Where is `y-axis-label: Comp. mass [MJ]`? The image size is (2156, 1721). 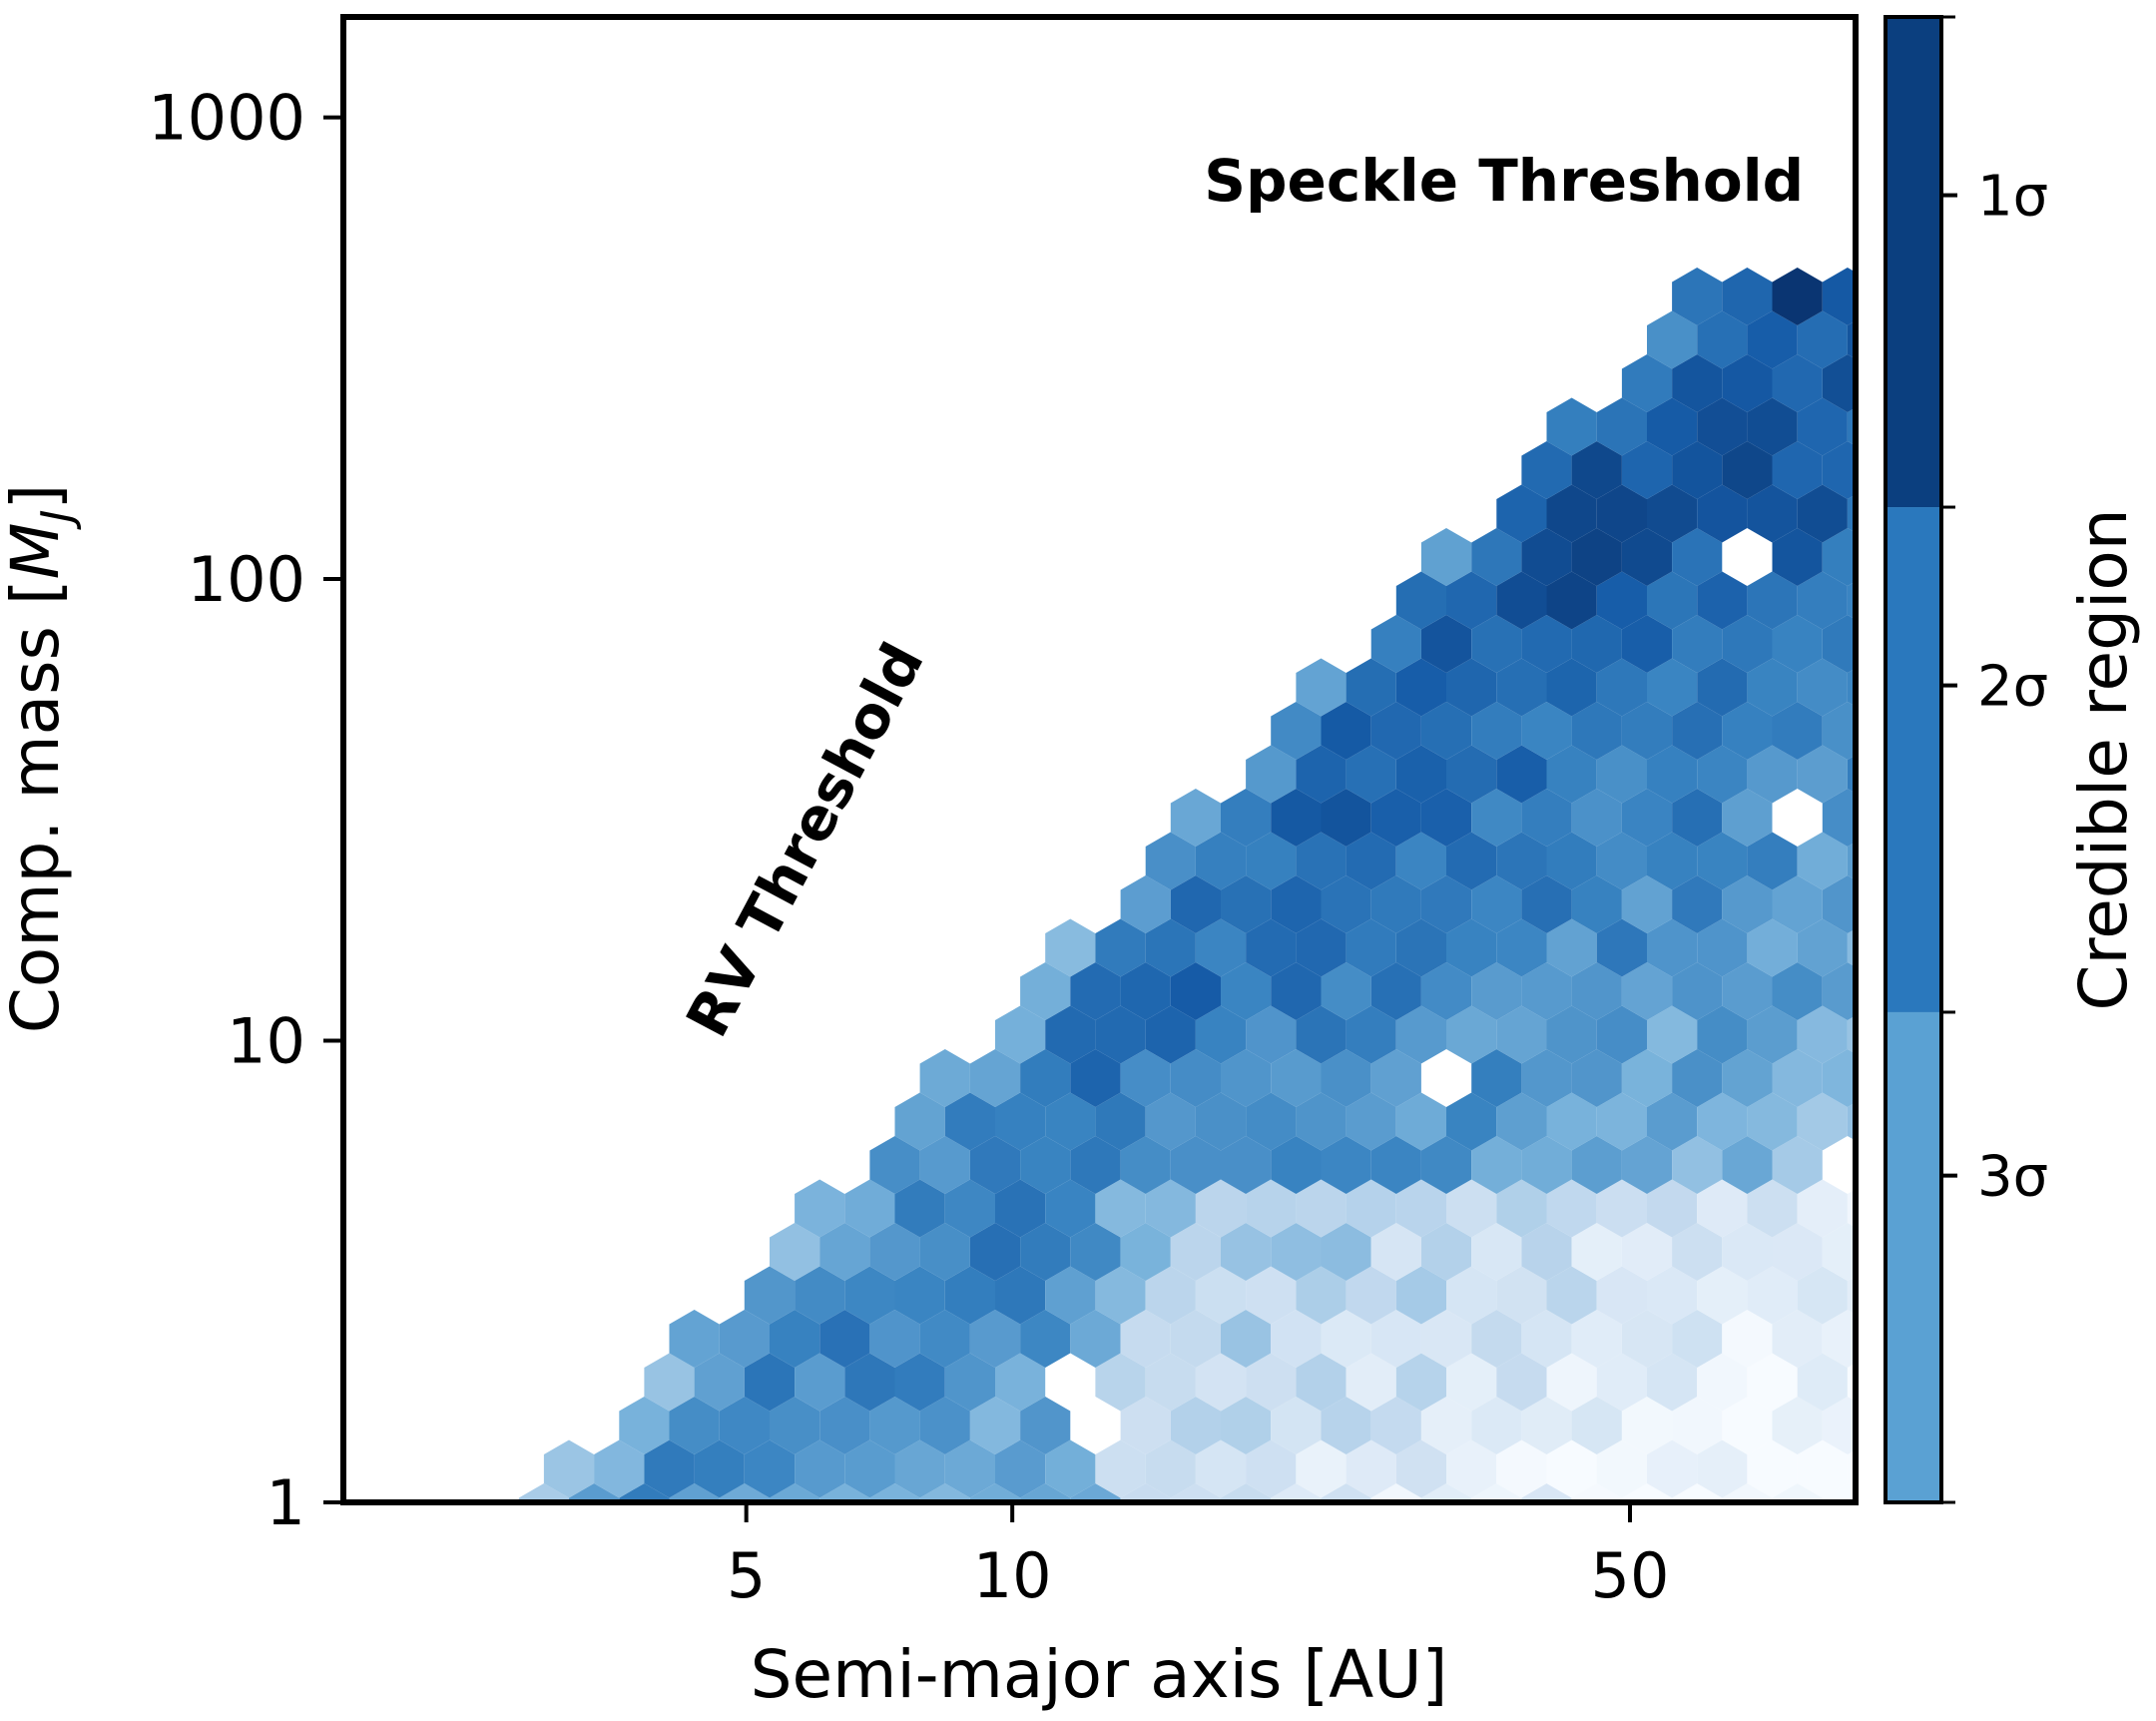
y-axis-label: Comp. mass [MJ] is located at coordinates (41, 759).